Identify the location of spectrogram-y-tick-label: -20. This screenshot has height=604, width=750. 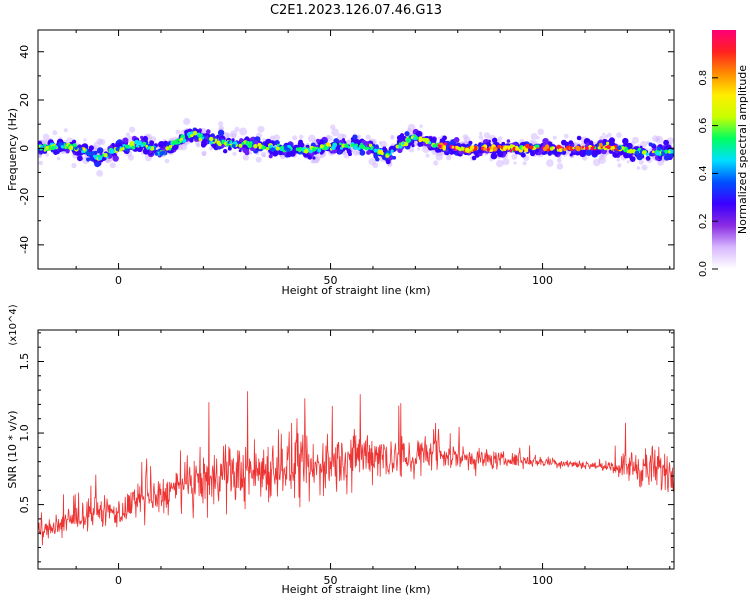
(24, 197).